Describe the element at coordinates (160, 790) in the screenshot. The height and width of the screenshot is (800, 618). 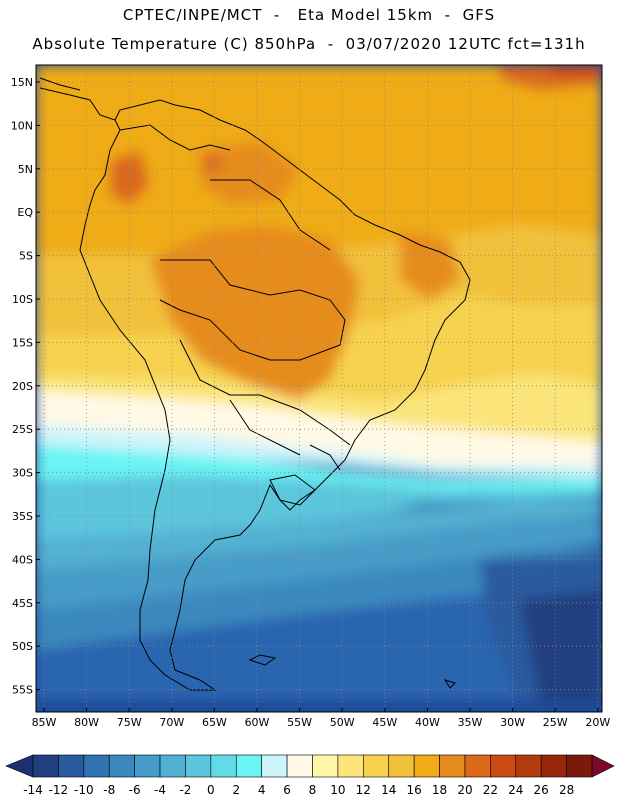
I see `colorbar-label: -4` at that location.